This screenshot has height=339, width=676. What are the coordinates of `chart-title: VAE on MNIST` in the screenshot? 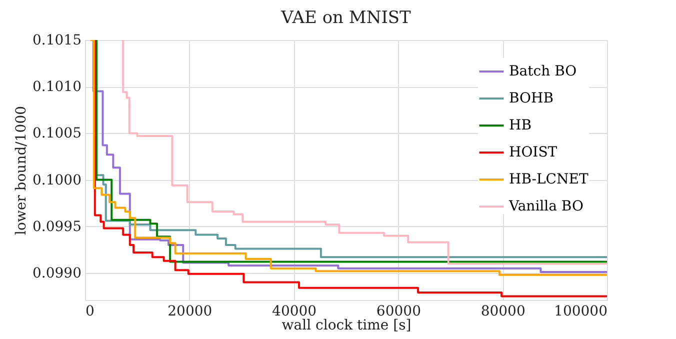 It's located at (346, 18).